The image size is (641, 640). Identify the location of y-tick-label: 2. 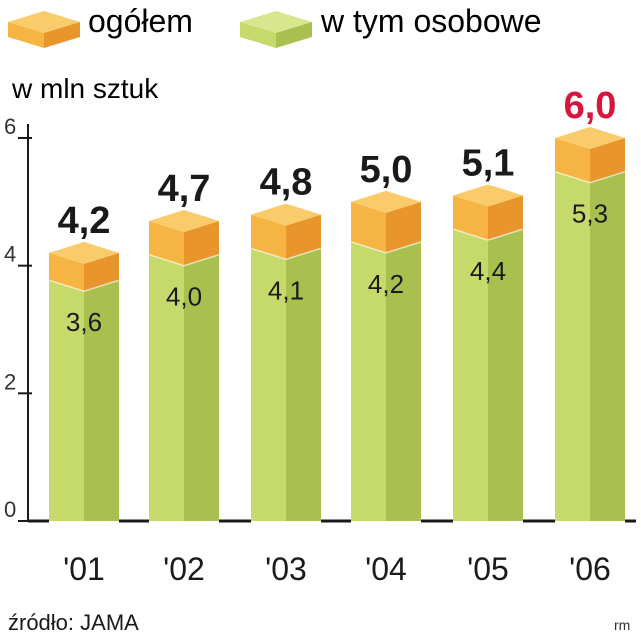
(10, 381).